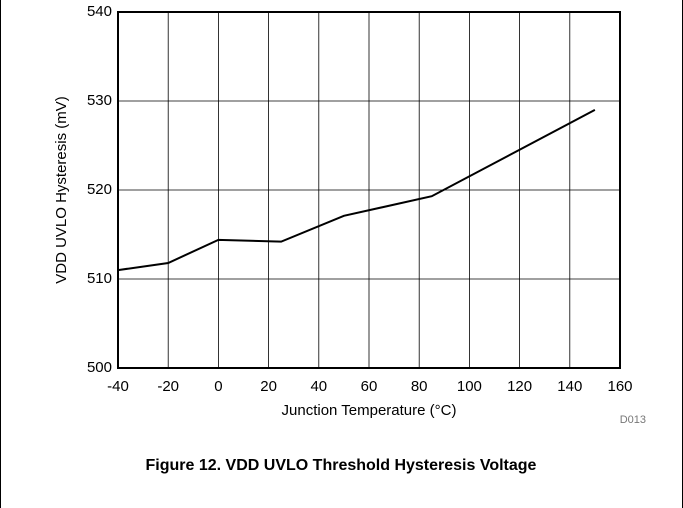 Image resolution: width=683 pixels, height=508 pixels. Describe the element at coordinates (619, 386) in the screenshot. I see `x-tick-label: 160` at that location.